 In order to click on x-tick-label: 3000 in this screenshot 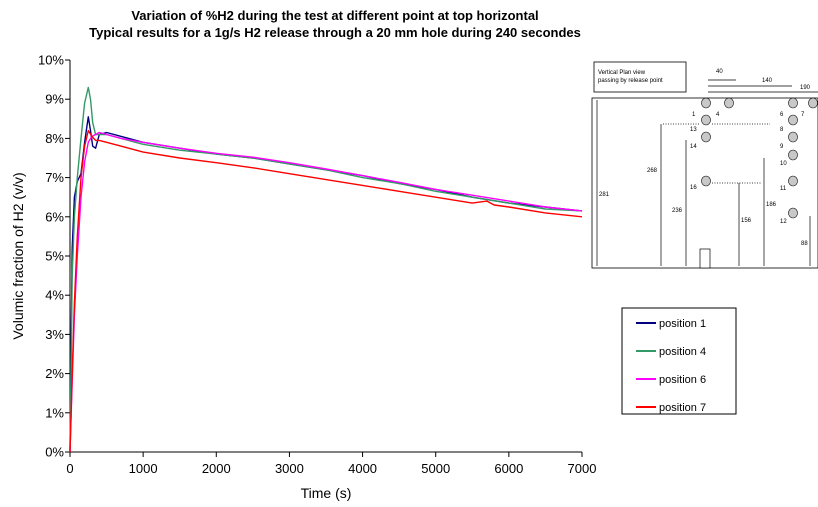, I will do `click(289, 468)`.